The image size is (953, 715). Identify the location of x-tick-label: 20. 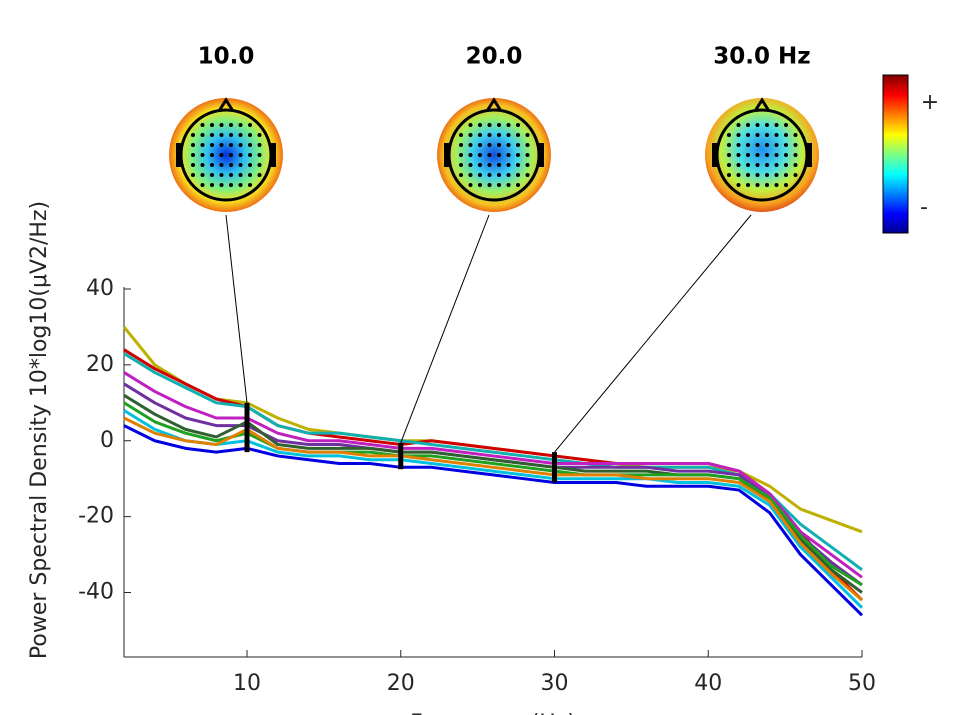
(401, 683).